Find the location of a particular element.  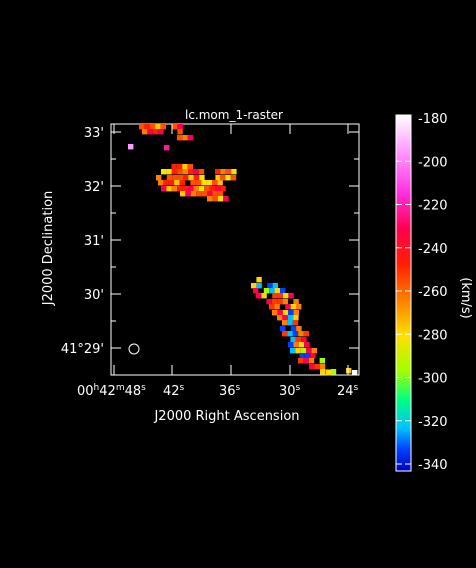

x-tick-label: 24s is located at coordinates (348, 391).